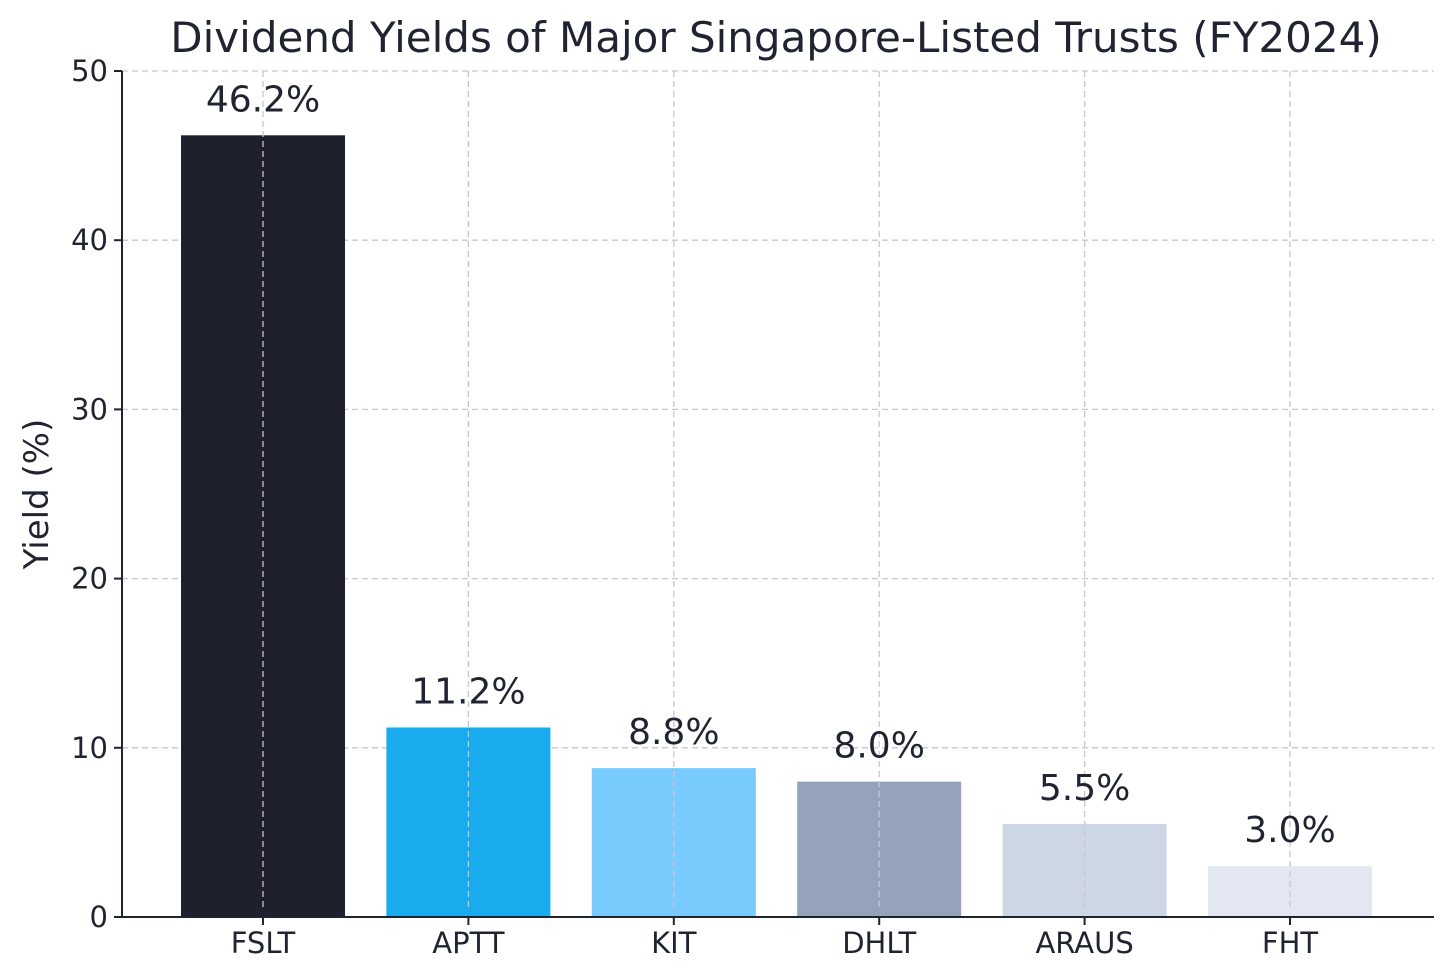 The image size is (1452, 980). What do you see at coordinates (99, 917) in the screenshot?
I see `y-tick-label: 0` at bounding box center [99, 917].